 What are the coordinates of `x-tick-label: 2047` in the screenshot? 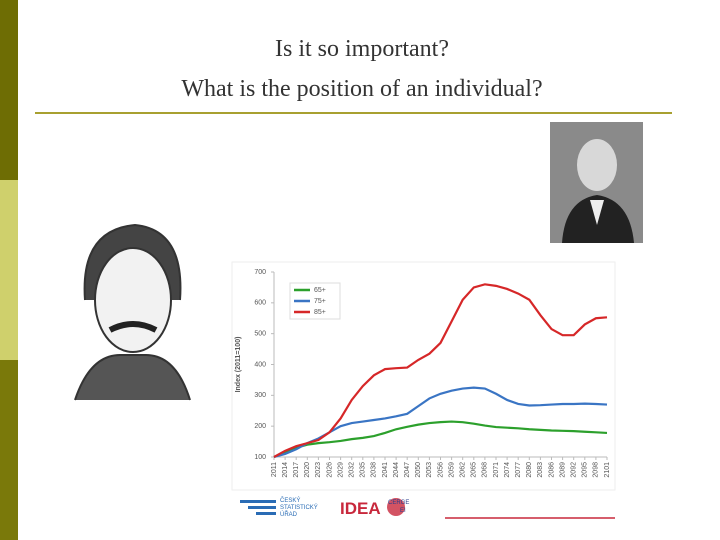 It's located at (407, 470).